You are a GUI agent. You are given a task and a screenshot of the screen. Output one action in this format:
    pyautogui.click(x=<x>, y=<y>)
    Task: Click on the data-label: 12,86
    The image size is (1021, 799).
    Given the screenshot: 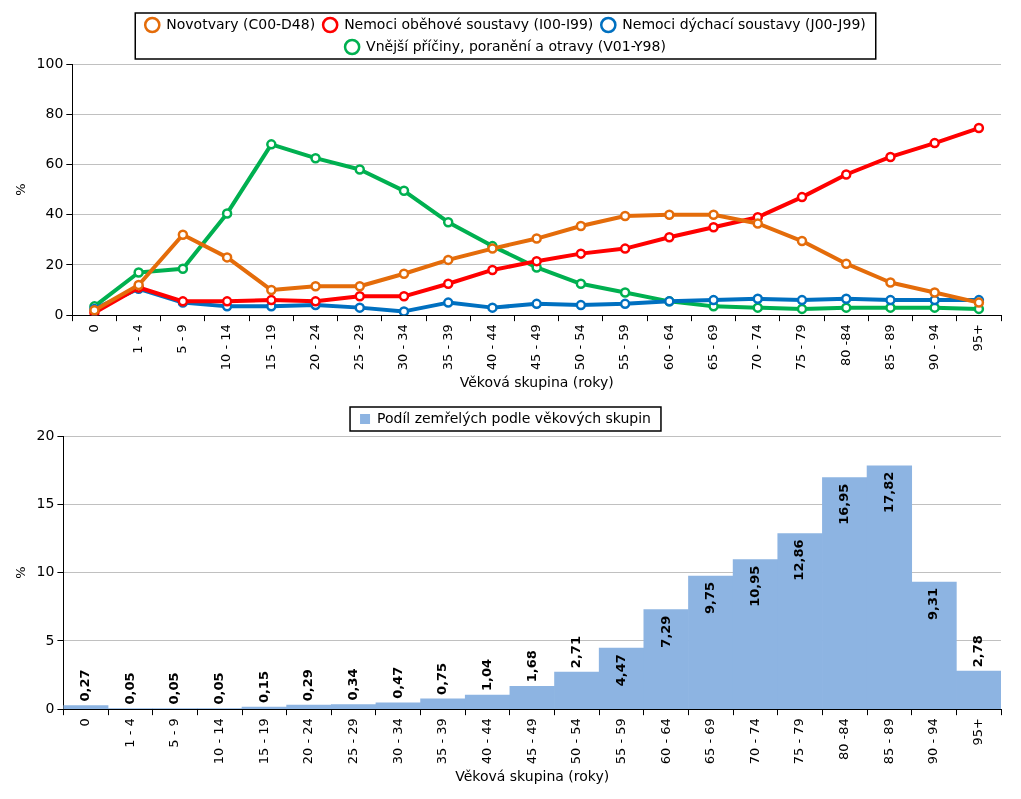 What is the action you would take?
    pyautogui.click(x=799, y=560)
    